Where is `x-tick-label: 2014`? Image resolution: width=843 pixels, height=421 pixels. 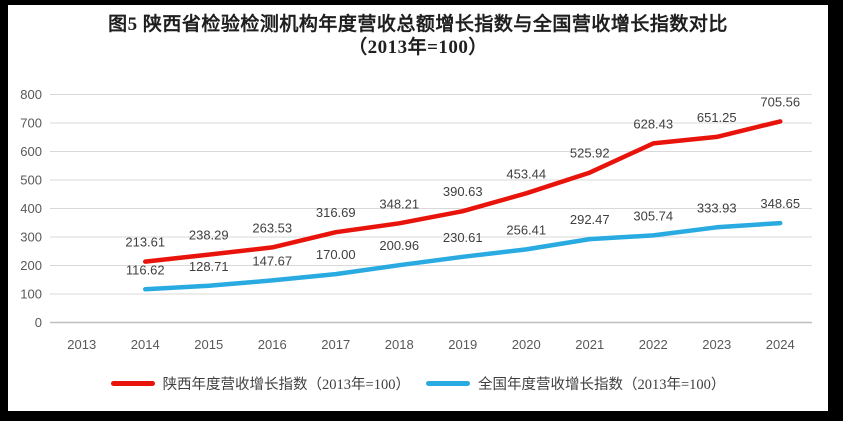
x-tick-label: 2014 is located at coordinates (145, 344).